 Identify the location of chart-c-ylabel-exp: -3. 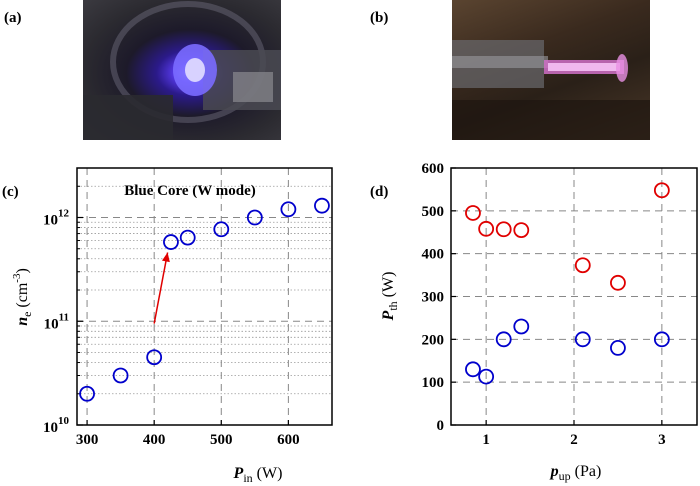
(17, 278).